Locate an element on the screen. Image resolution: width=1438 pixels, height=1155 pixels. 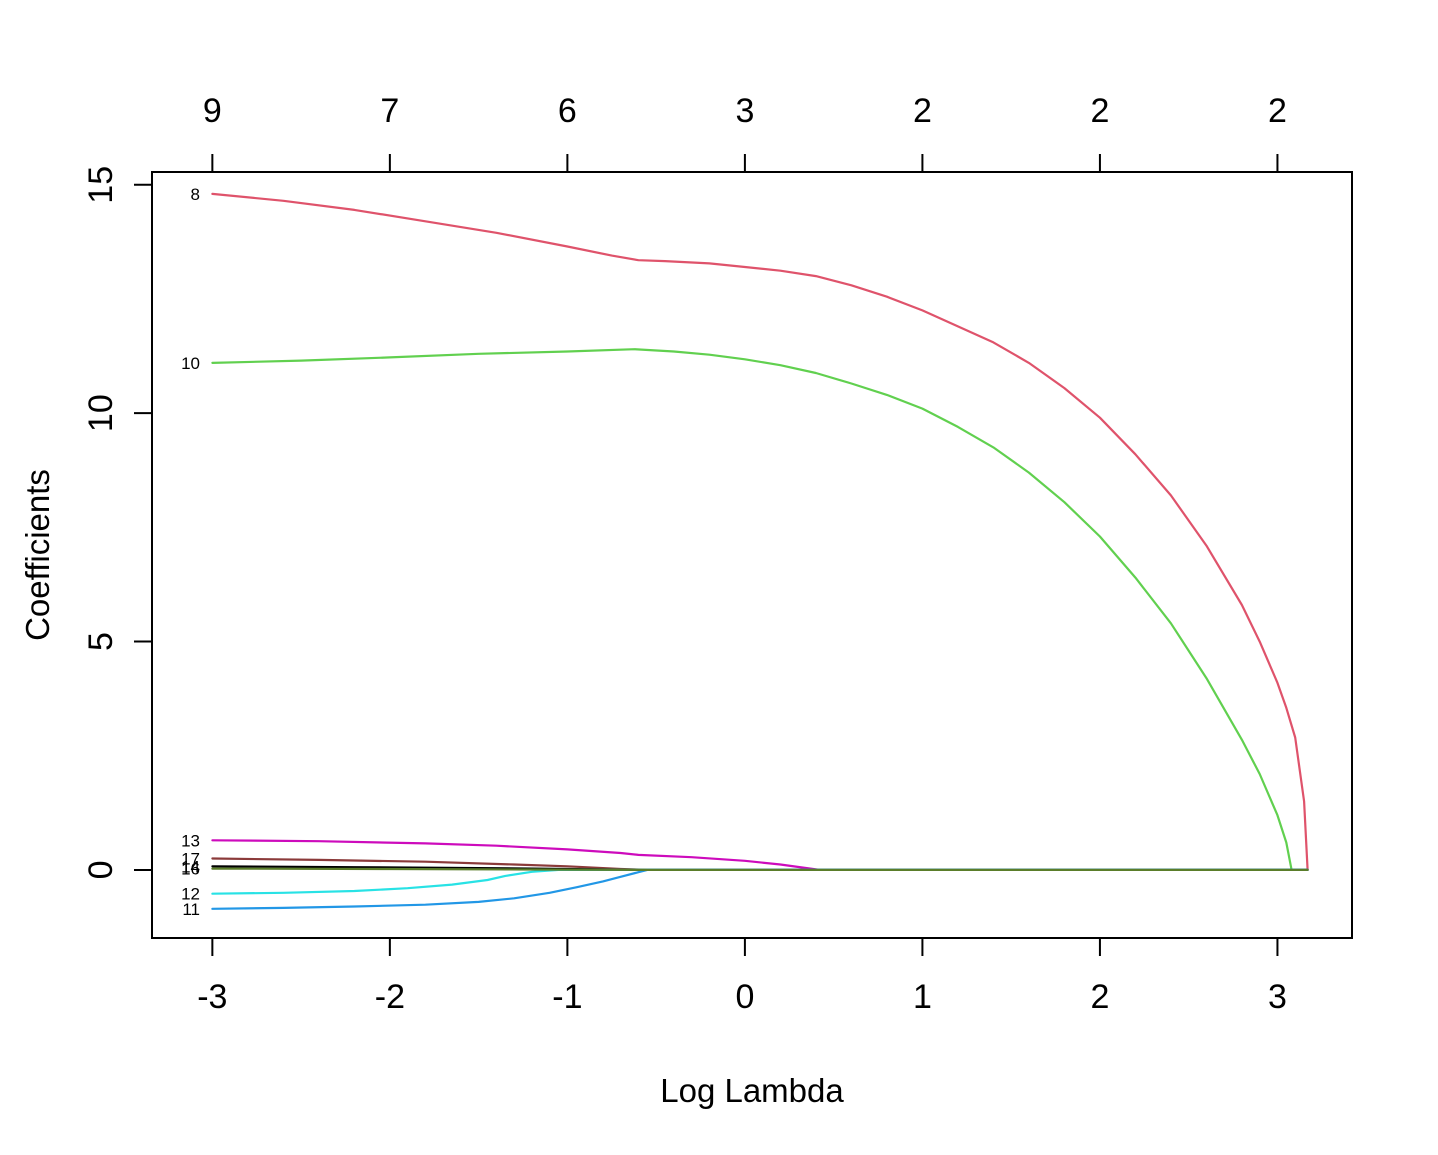
top-axis-tick-label: 3 is located at coordinates (744, 111).